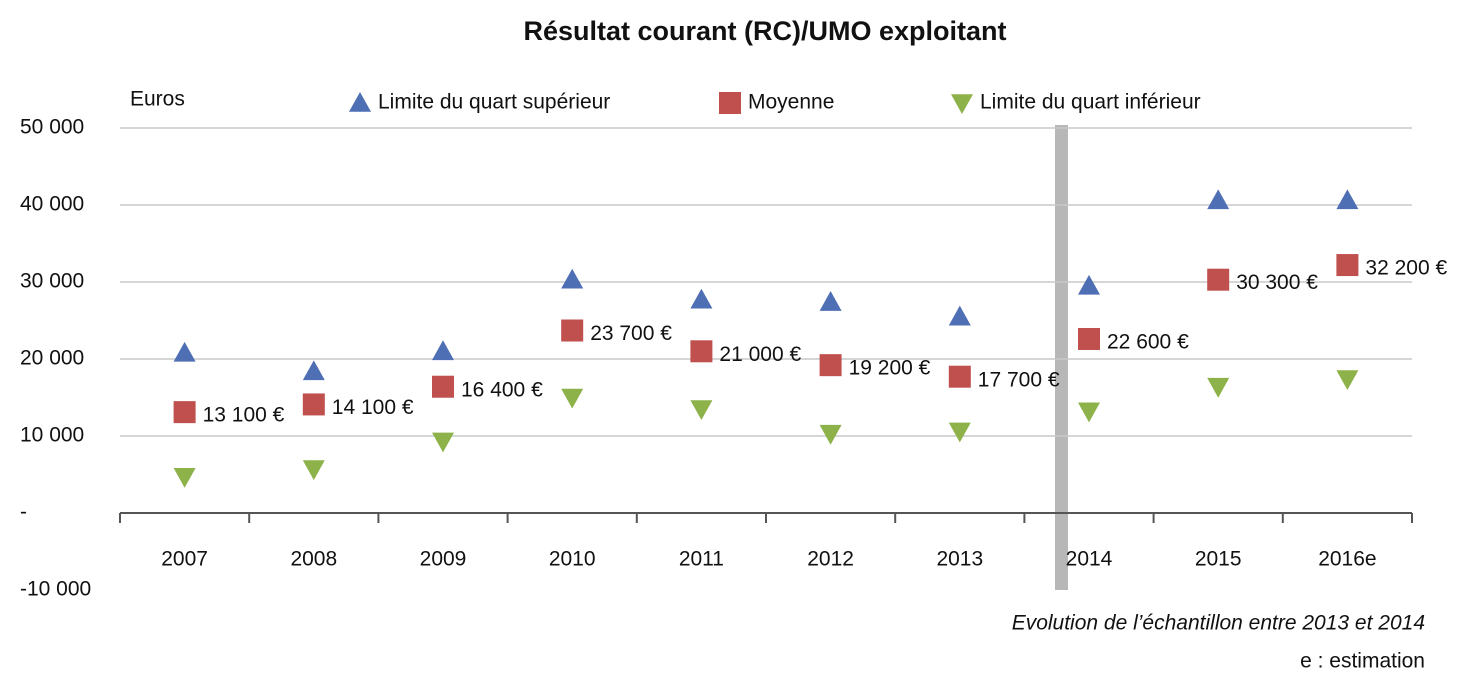 The width and height of the screenshot is (1459, 678). Describe the element at coordinates (184, 559) in the screenshot. I see `x-tick-label: 2007` at that location.